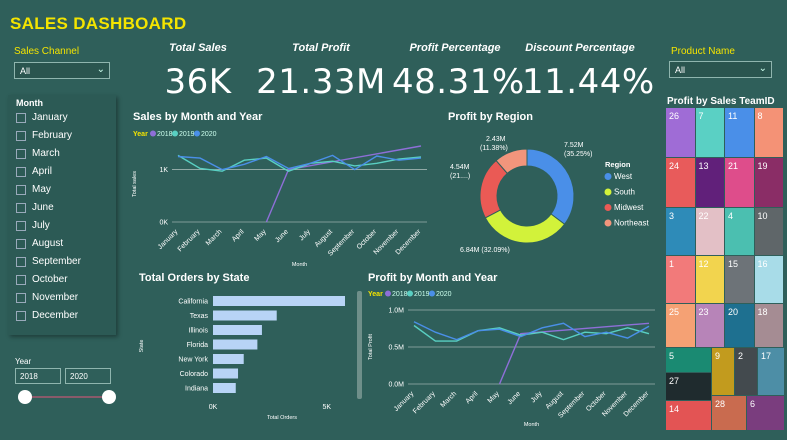 The height and width of the screenshot is (440, 787). Describe the element at coordinates (629, 207) in the screenshot. I see `legend-label-midwest: Midwest` at that location.